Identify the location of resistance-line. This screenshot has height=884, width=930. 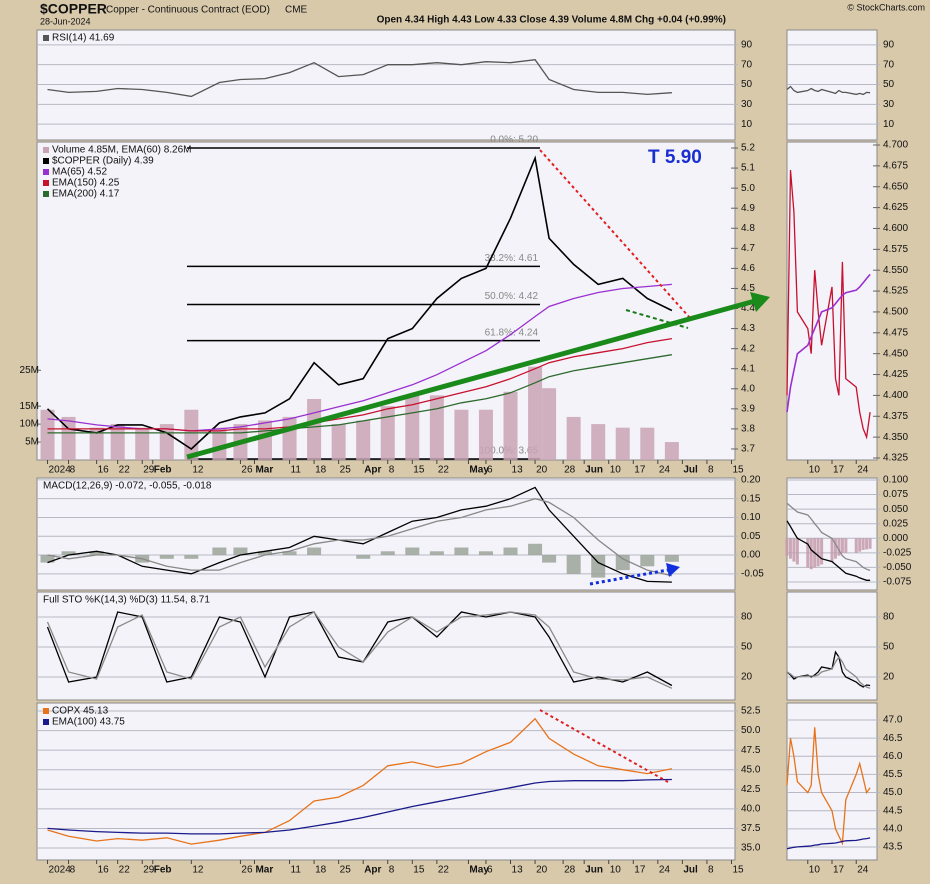
(615, 234).